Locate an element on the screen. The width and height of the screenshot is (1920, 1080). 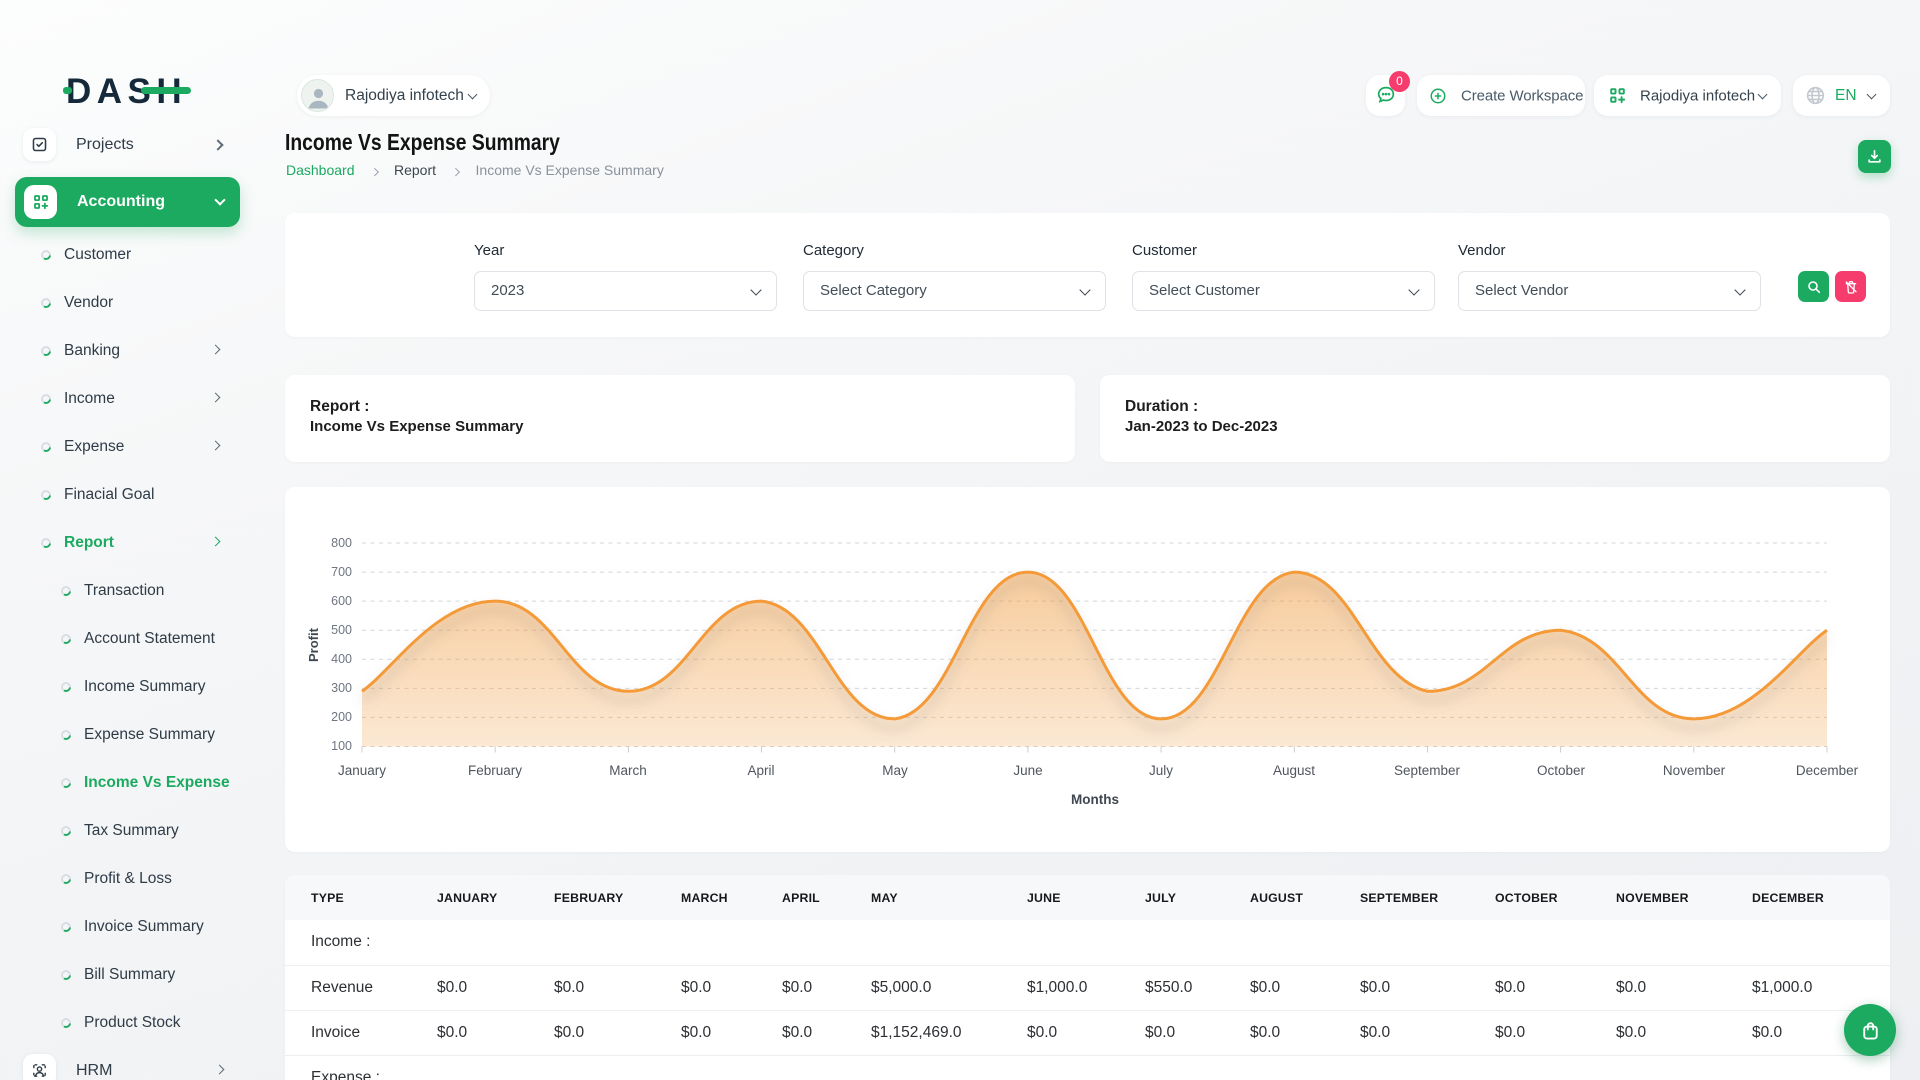
svg-text: 600 is located at coordinates (341, 601).